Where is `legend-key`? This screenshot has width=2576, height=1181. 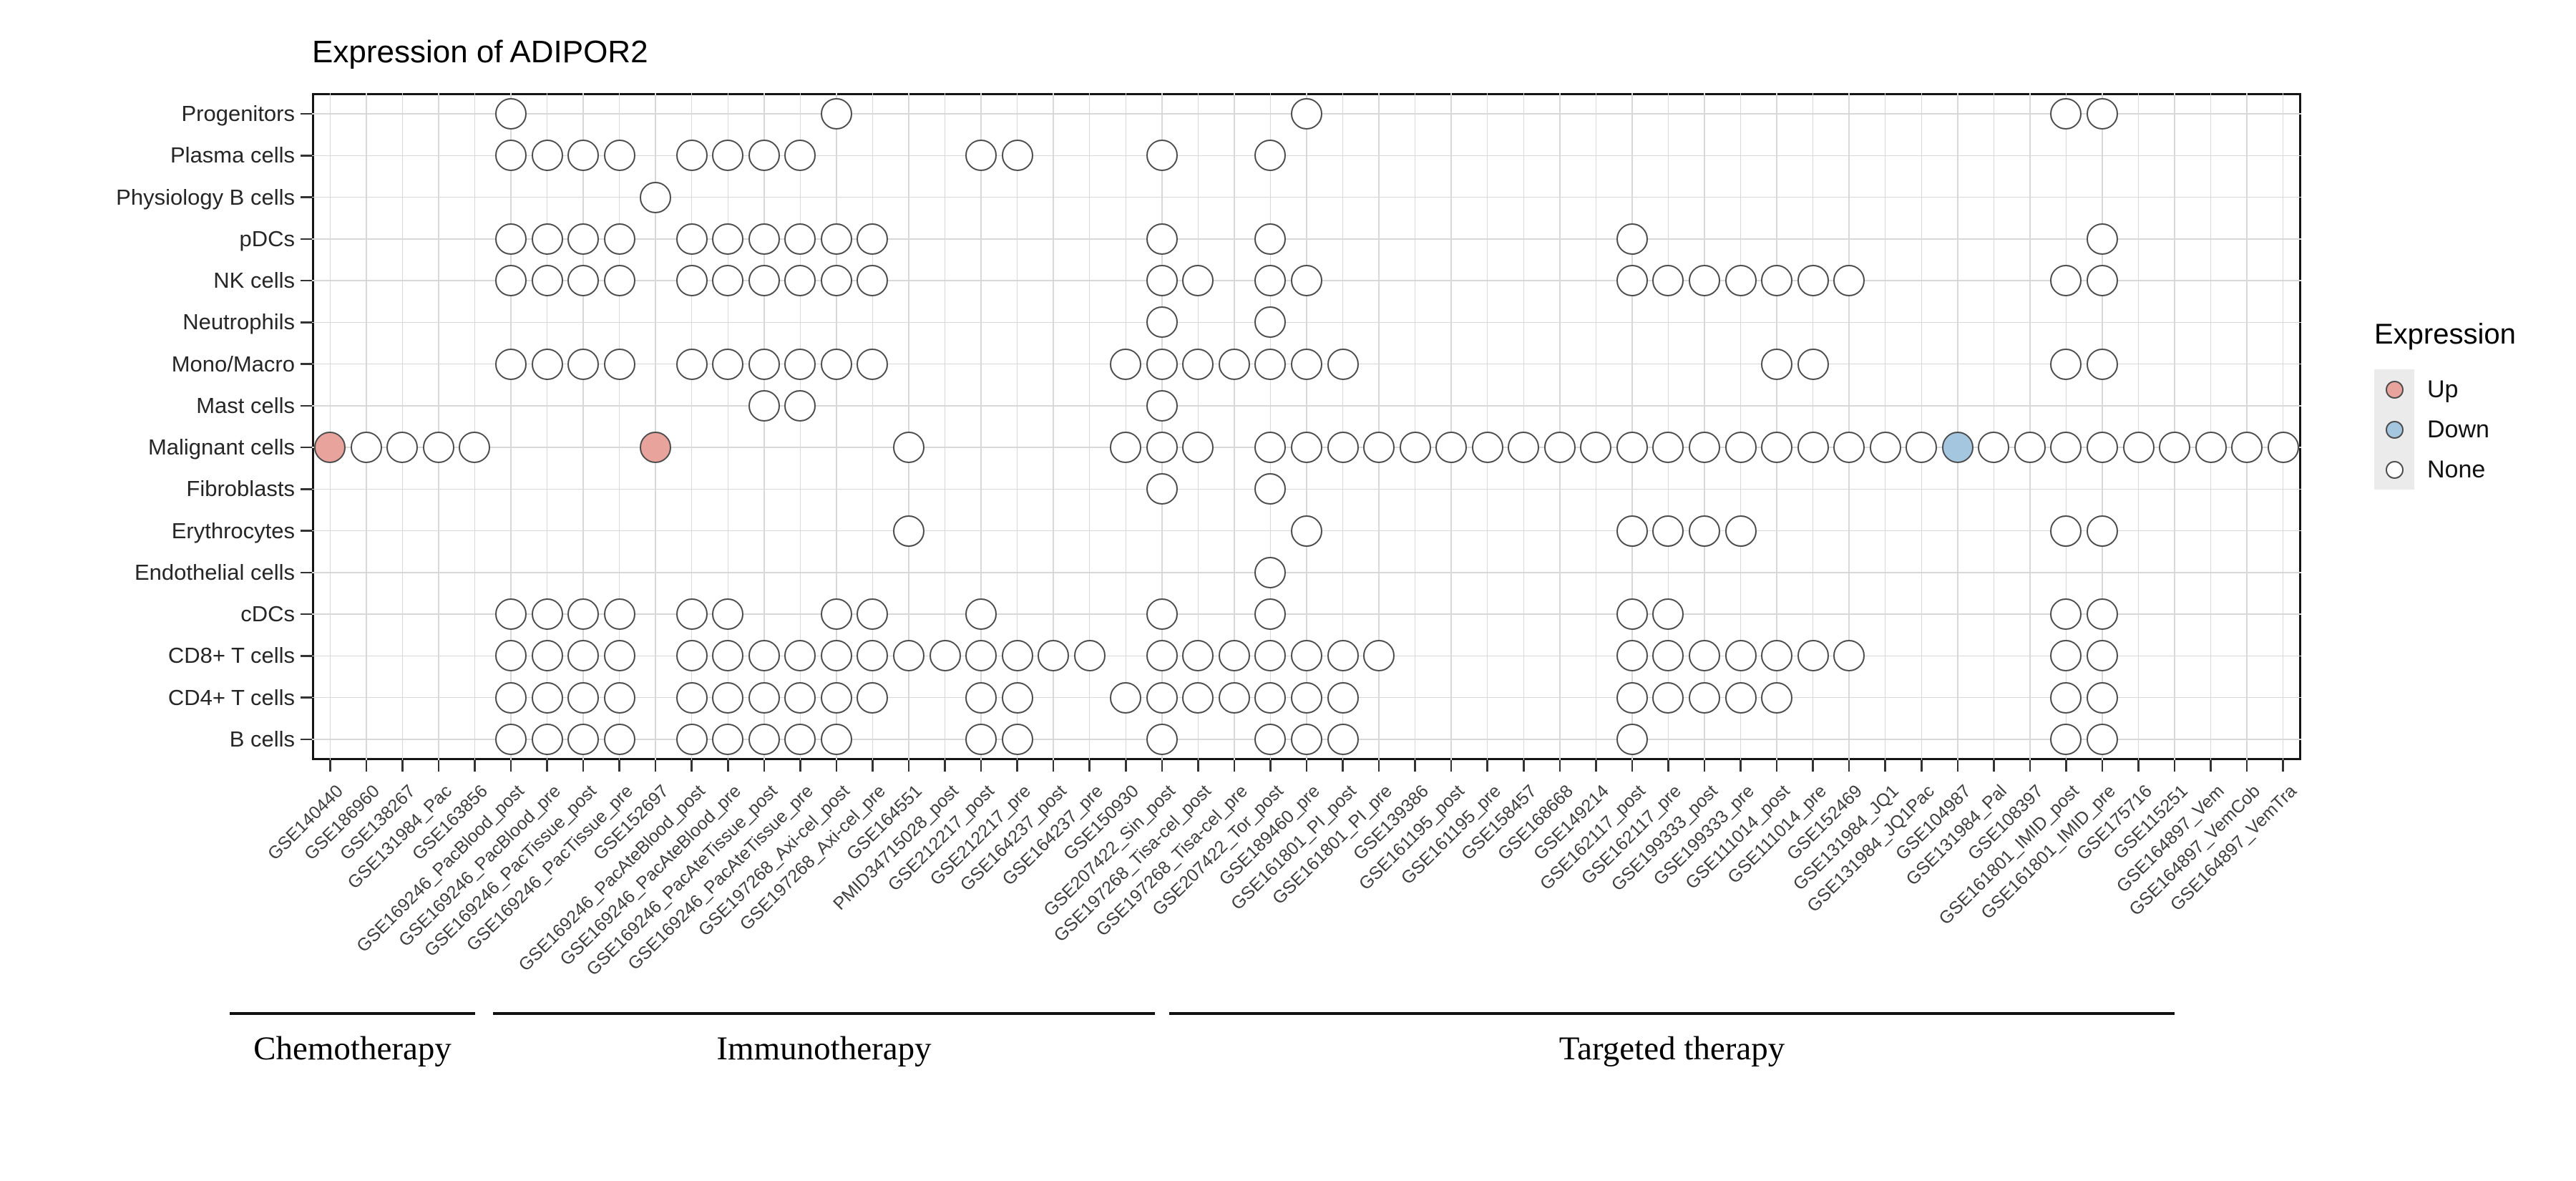 legend-key is located at coordinates (2394, 429).